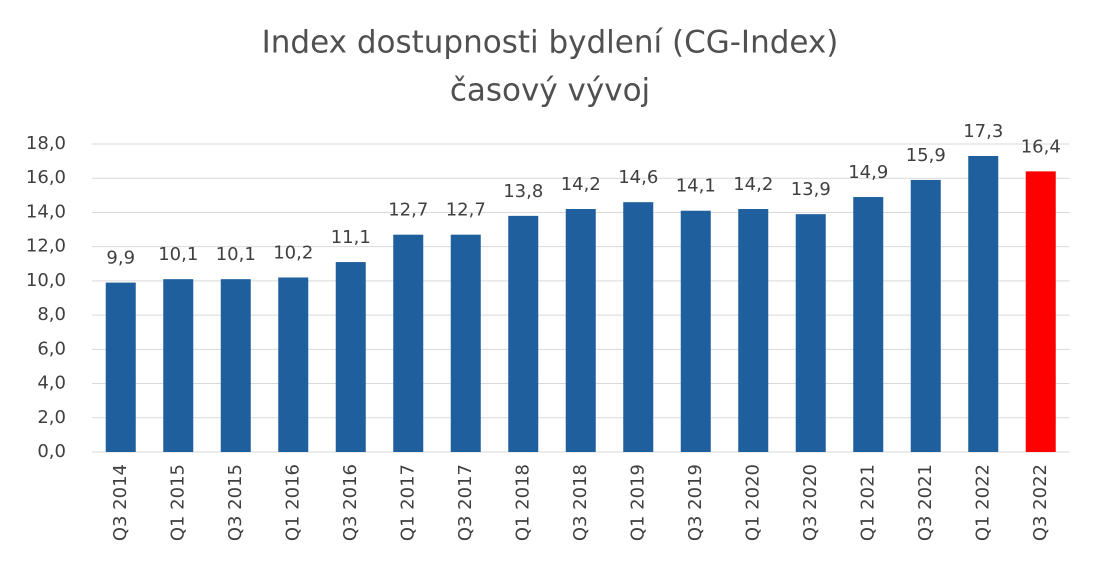  What do you see at coordinates (51, 417) in the screenshot?
I see `y-tick-label: 2,0` at bounding box center [51, 417].